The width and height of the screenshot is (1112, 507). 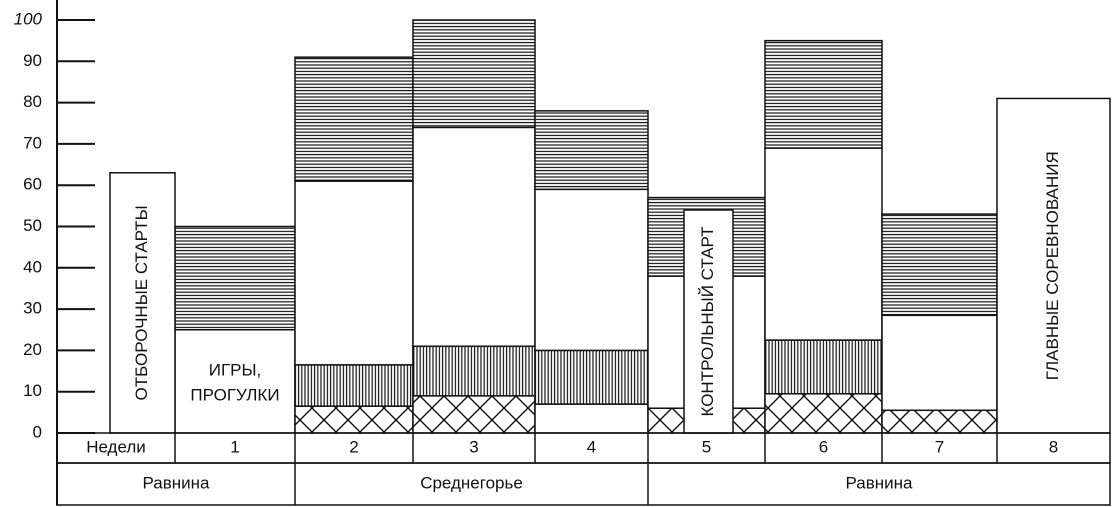 I want to click on row-label: Недели, so click(x=116, y=446).